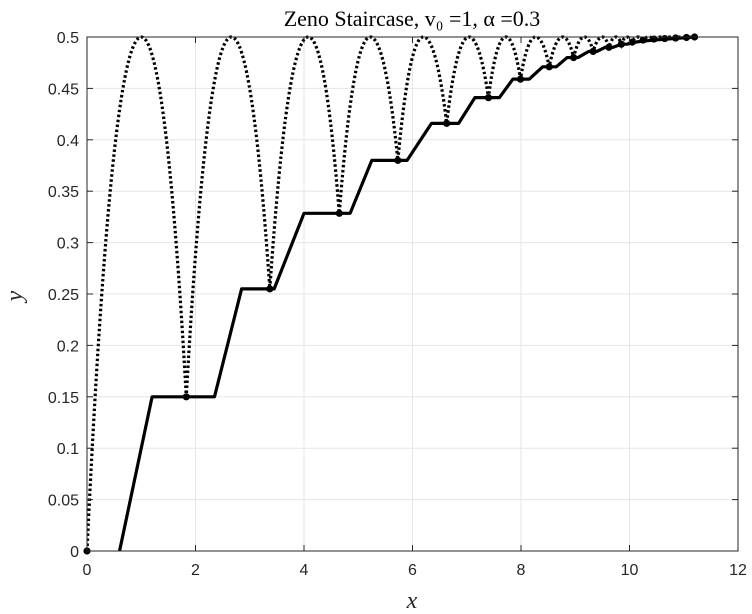 This screenshot has height=614, width=752. I want to click on y-tick-label: 0.25, so click(63, 295).